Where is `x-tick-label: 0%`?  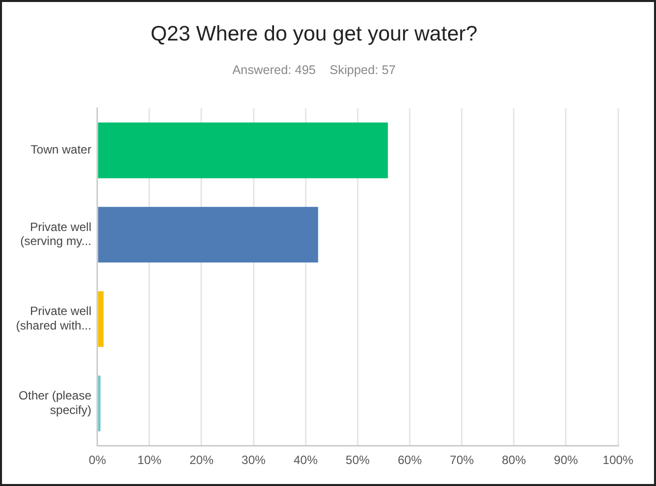 x-tick-label: 0% is located at coordinates (97, 460).